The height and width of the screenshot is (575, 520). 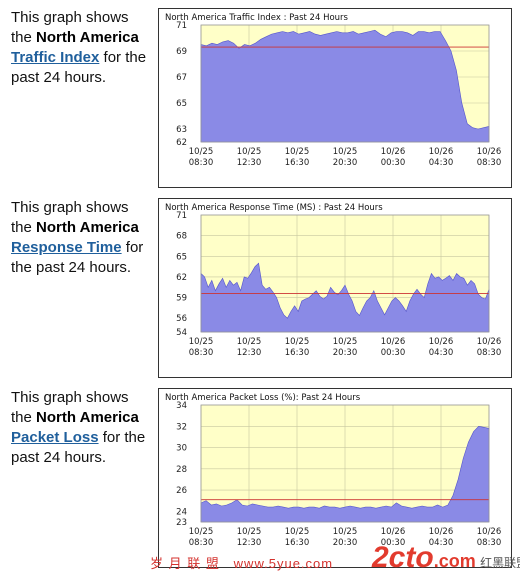 What do you see at coordinates (181, 449) in the screenshot?
I see `y-tick-label: 30` at bounding box center [181, 449].